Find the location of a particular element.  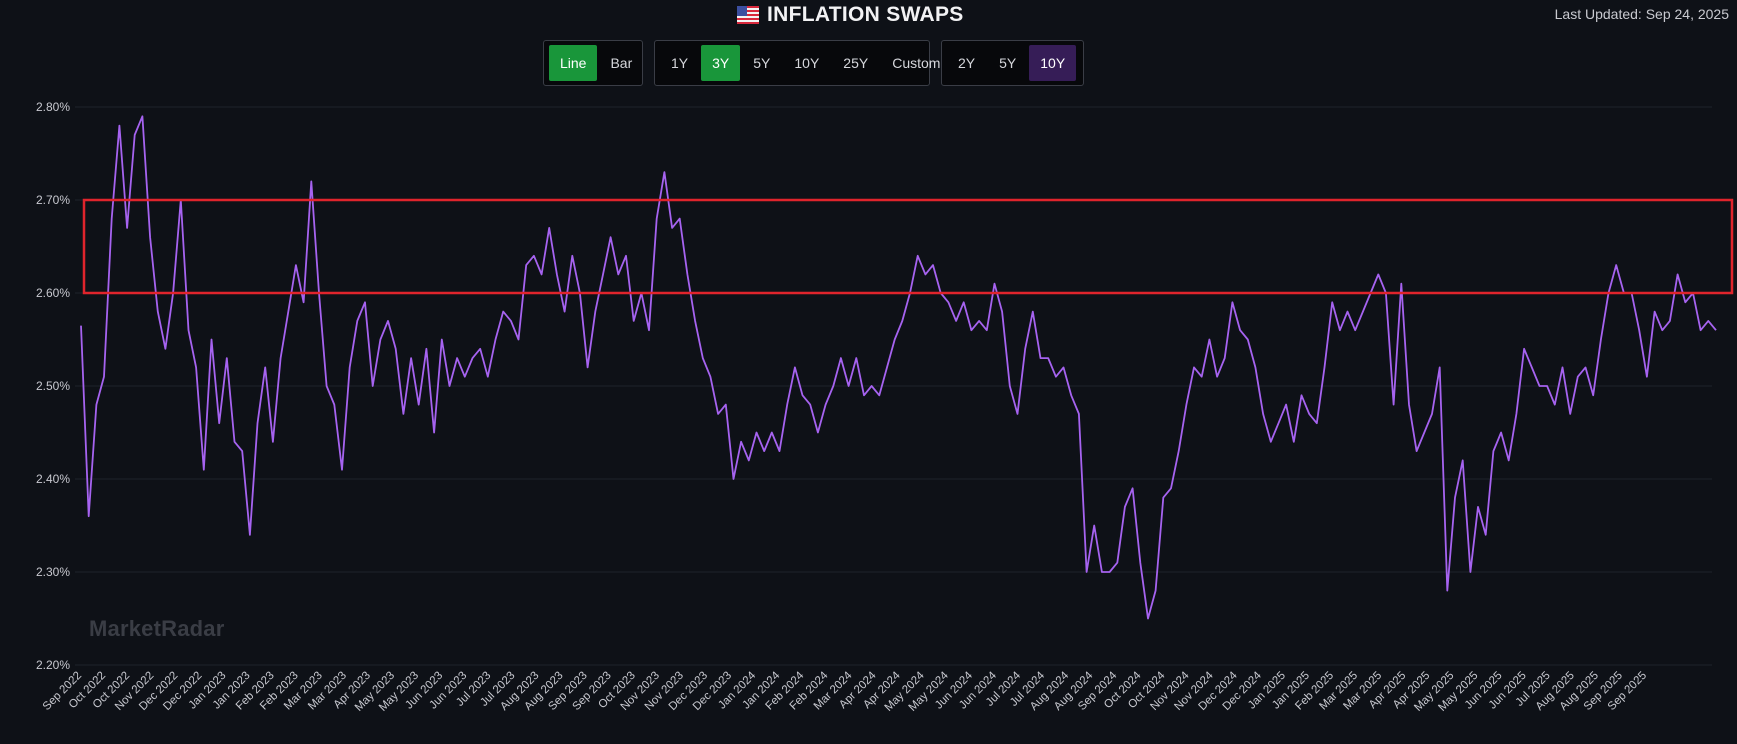

chart-title: INFLATION SWAPS is located at coordinates (850, 15).